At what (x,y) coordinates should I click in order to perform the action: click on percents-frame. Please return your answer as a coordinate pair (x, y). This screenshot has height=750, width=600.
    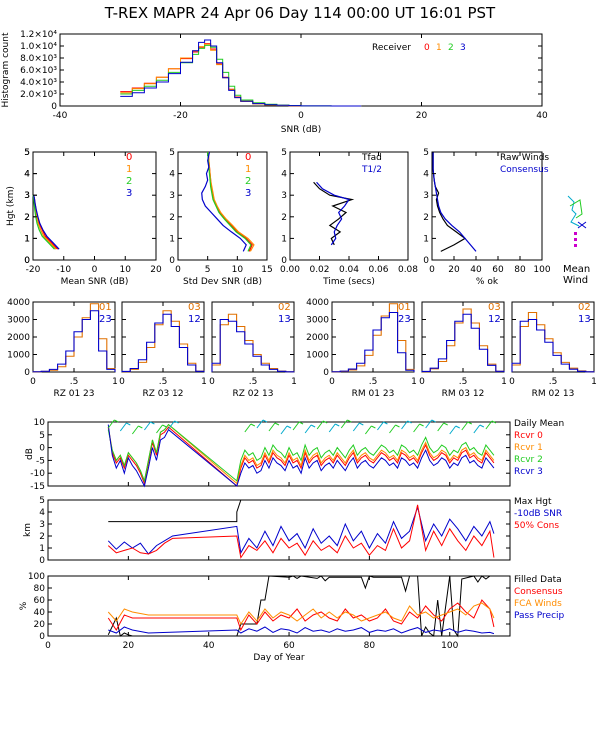
    Looking at the image, I should click on (279, 606).